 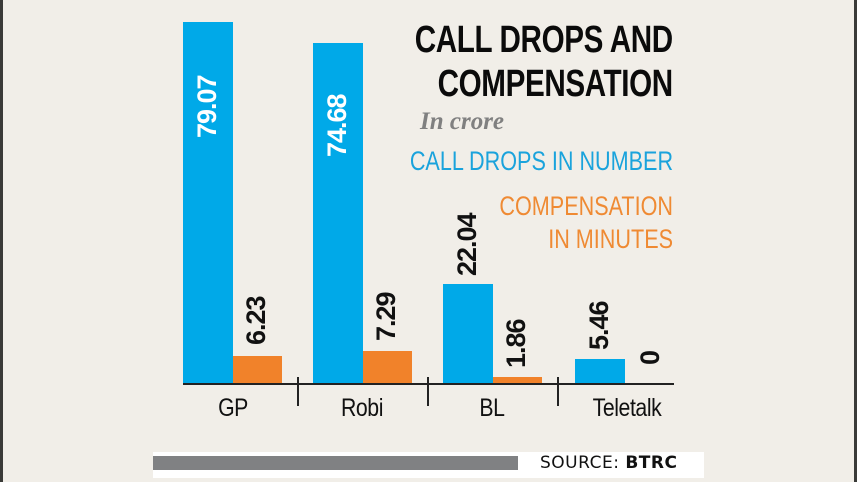 I want to click on value-teletalk-call-drops: 5.46, so click(x=599, y=325).